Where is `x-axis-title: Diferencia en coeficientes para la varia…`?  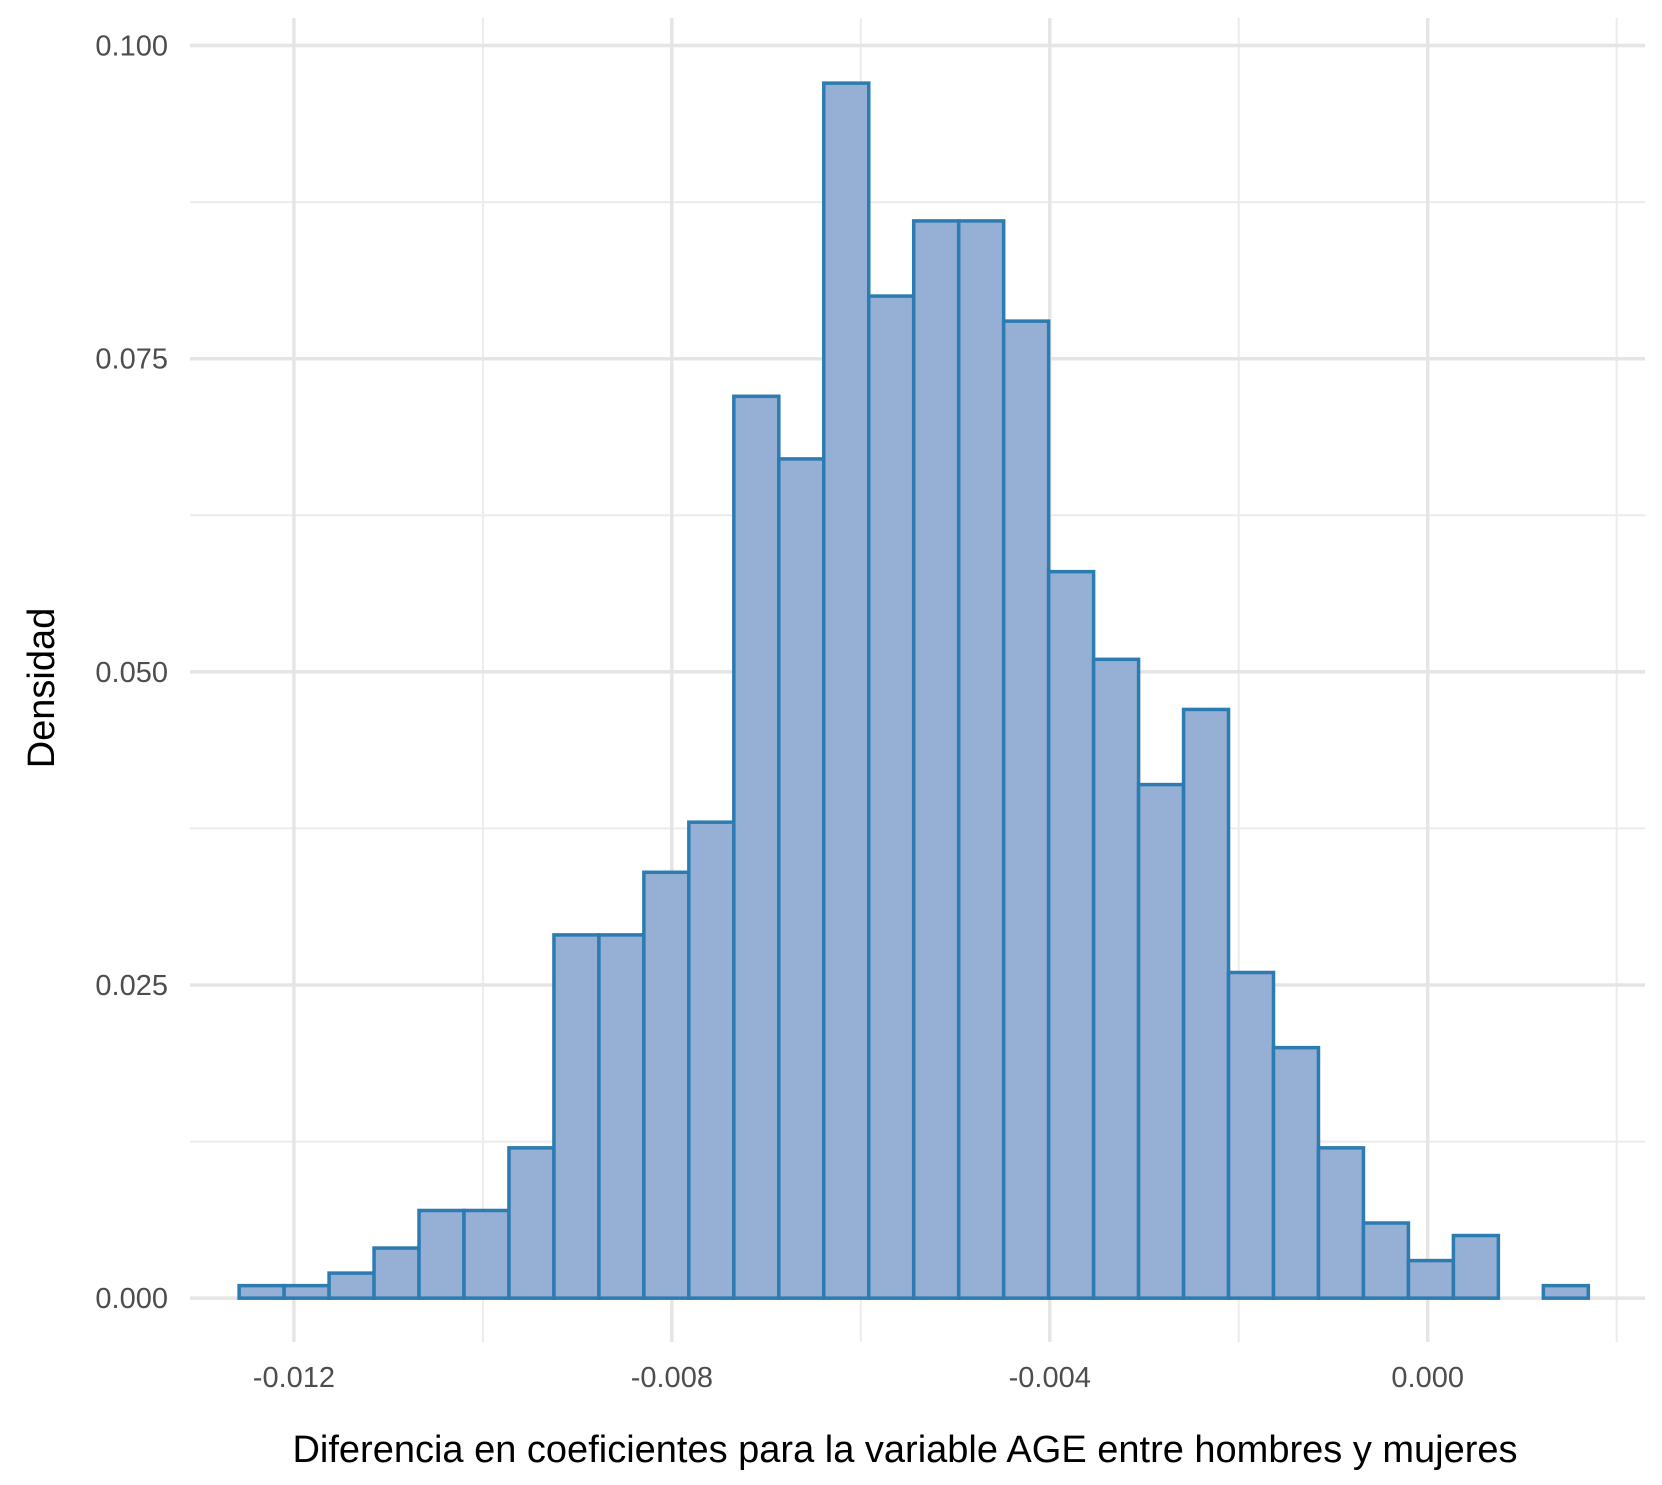
x-axis-title: Diferencia en coeficientes para la varia… is located at coordinates (904, 1450).